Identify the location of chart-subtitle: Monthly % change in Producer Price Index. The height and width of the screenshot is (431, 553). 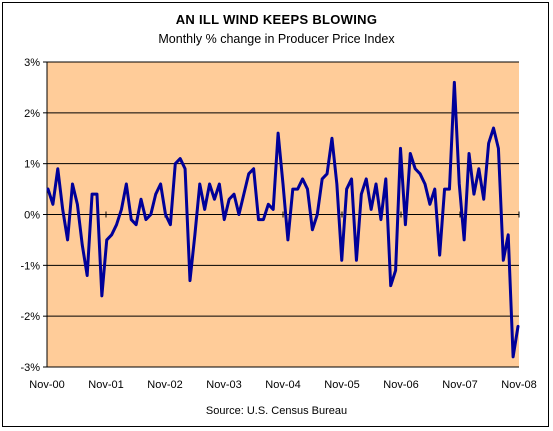
(276, 39).